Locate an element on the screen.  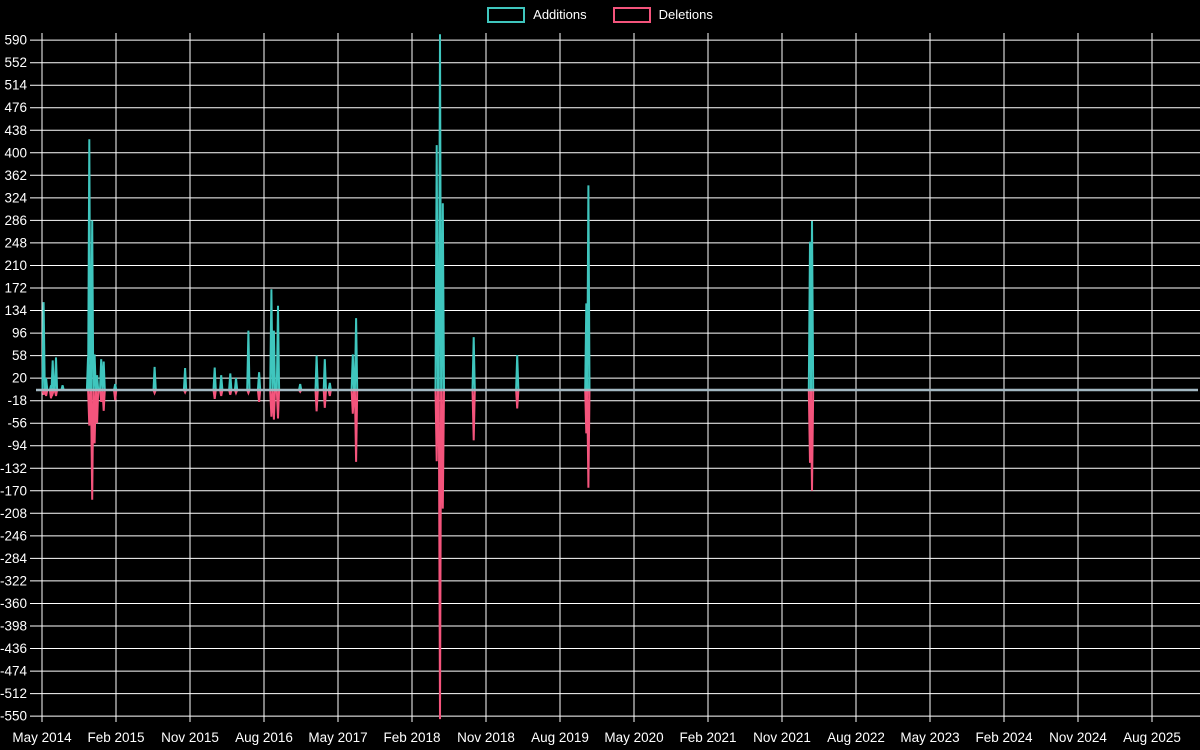
x-tick-label: Nov 2018 is located at coordinates (486, 737).